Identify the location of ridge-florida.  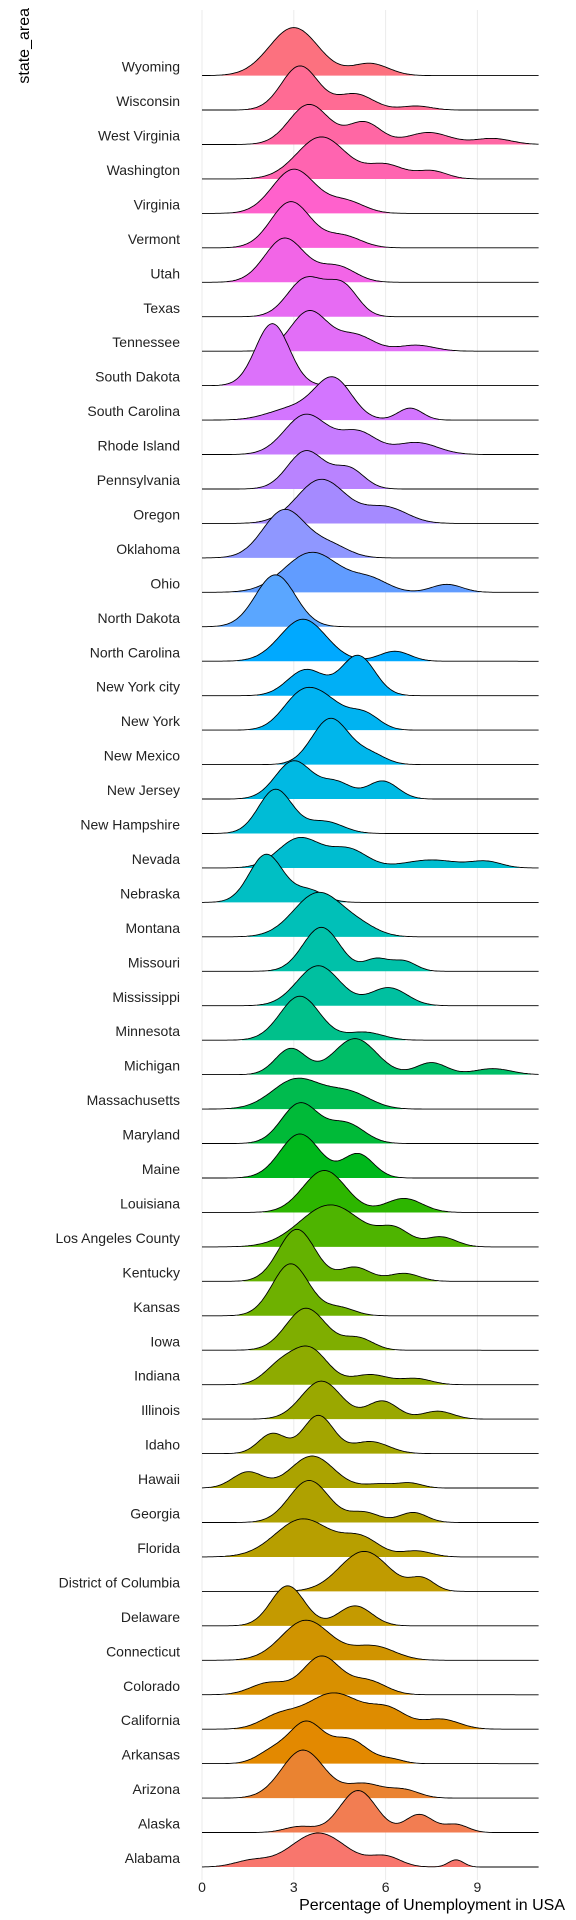
(370, 1538).